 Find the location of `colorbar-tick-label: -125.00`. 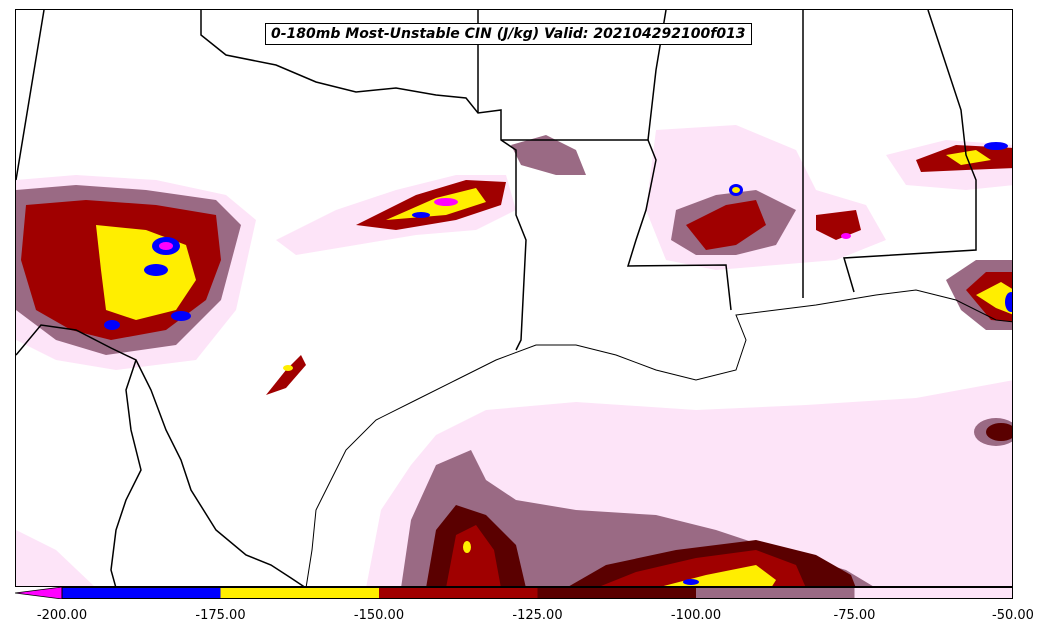

colorbar-tick-label: -125.00 is located at coordinates (537, 615).